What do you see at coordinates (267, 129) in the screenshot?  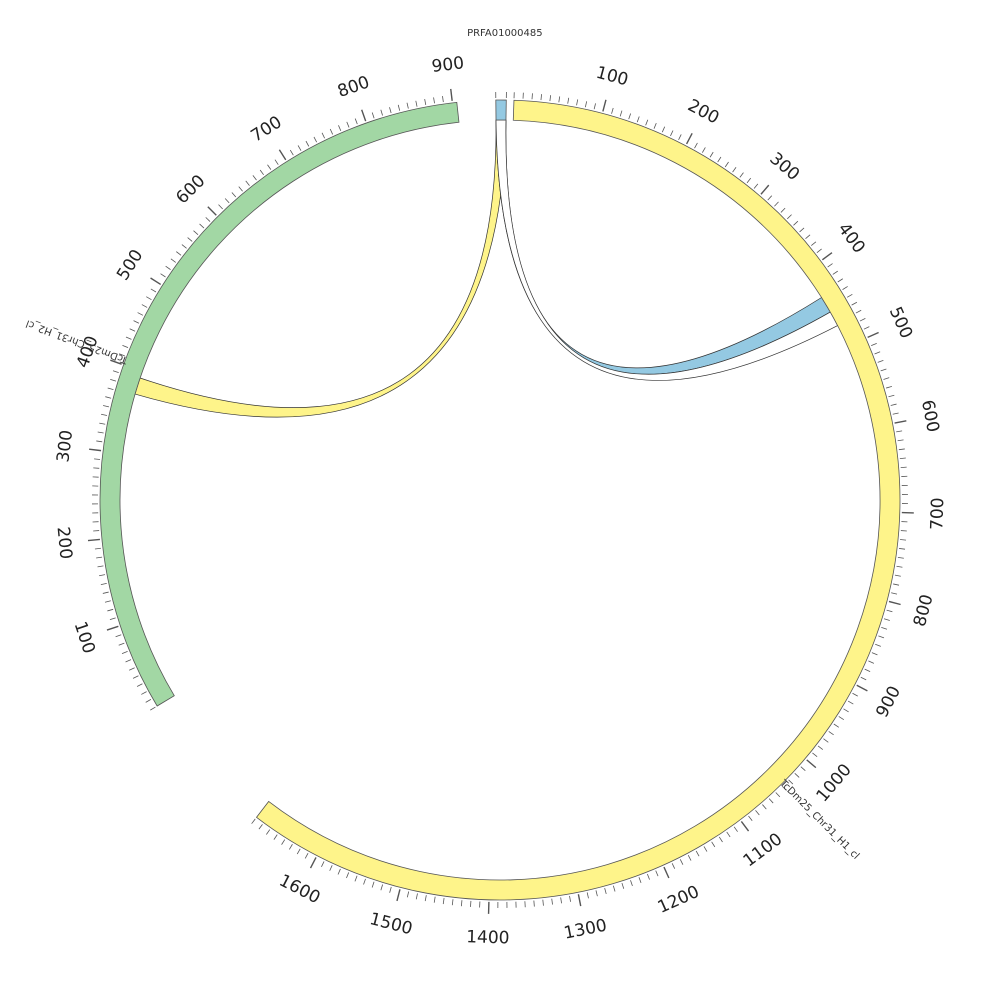 I see `tick-label-h2: 700` at bounding box center [267, 129].